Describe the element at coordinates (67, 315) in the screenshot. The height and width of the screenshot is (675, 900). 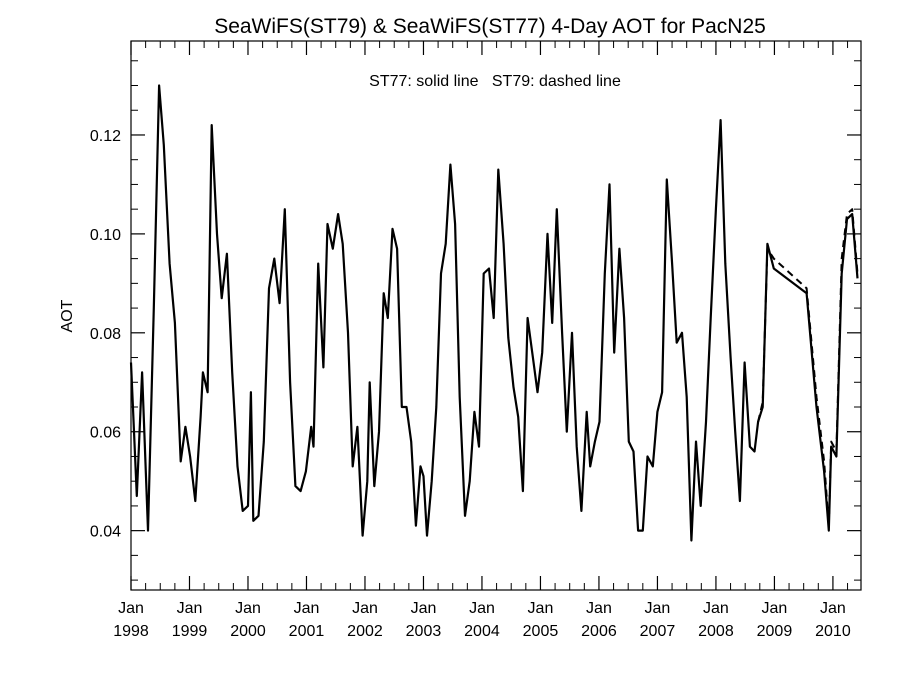
I see `y-axis-label: AOT` at that location.